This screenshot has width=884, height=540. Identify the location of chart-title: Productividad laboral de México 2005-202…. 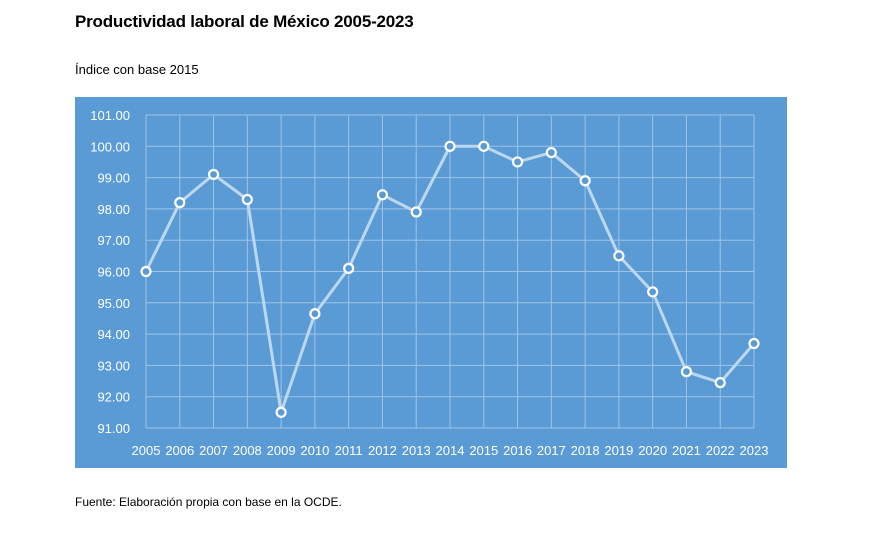
(244, 21).